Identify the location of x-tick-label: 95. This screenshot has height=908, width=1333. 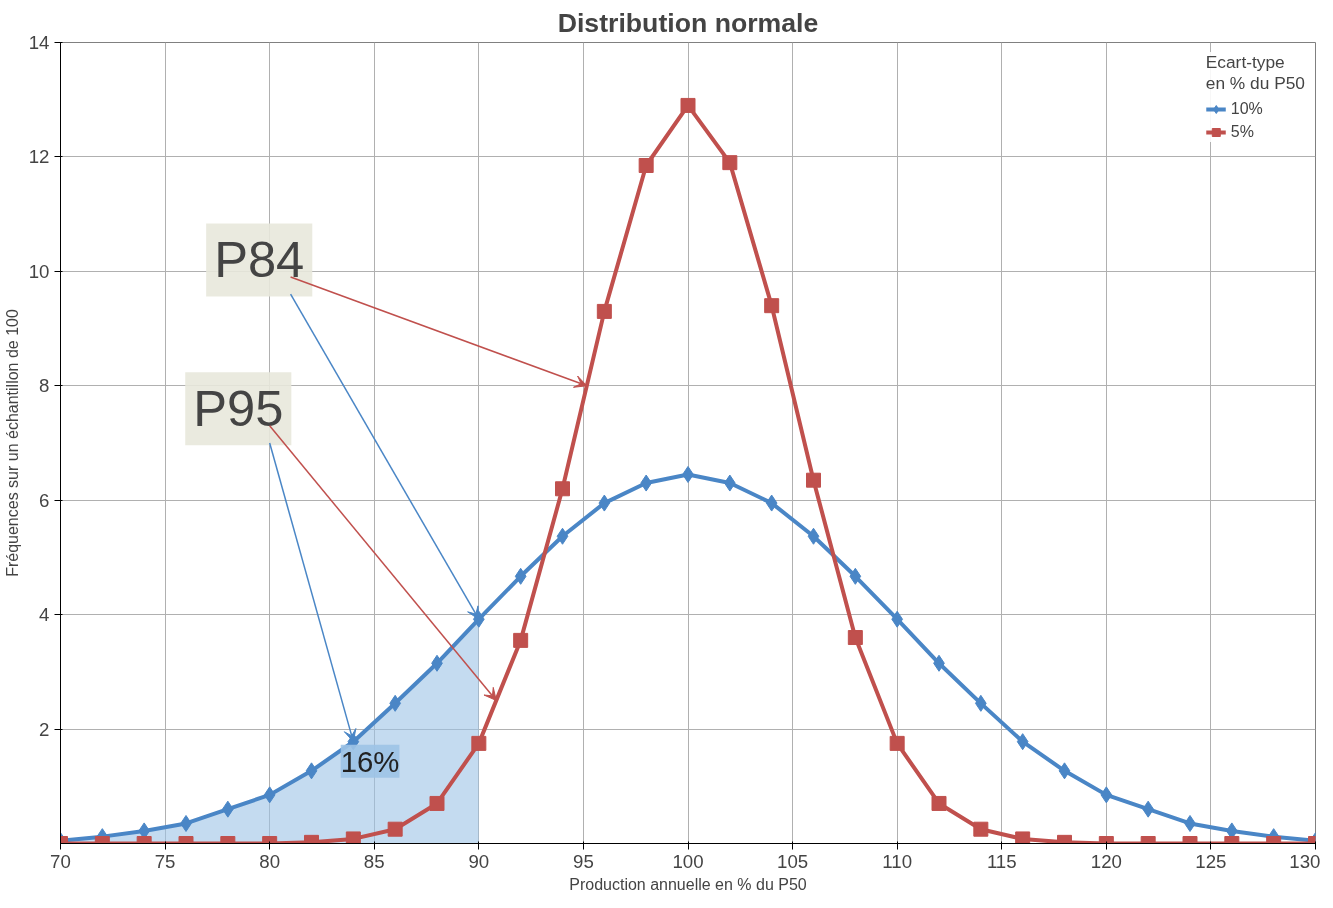
(583, 861).